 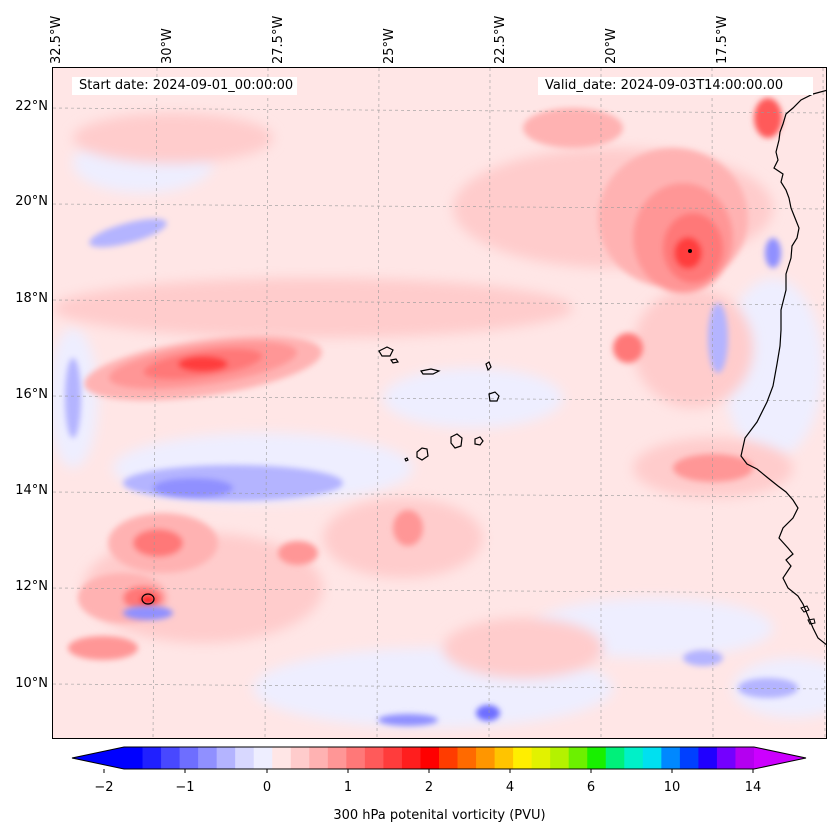 What do you see at coordinates (780, 758) in the screenshot?
I see `colorbar-over-arrow` at bounding box center [780, 758].